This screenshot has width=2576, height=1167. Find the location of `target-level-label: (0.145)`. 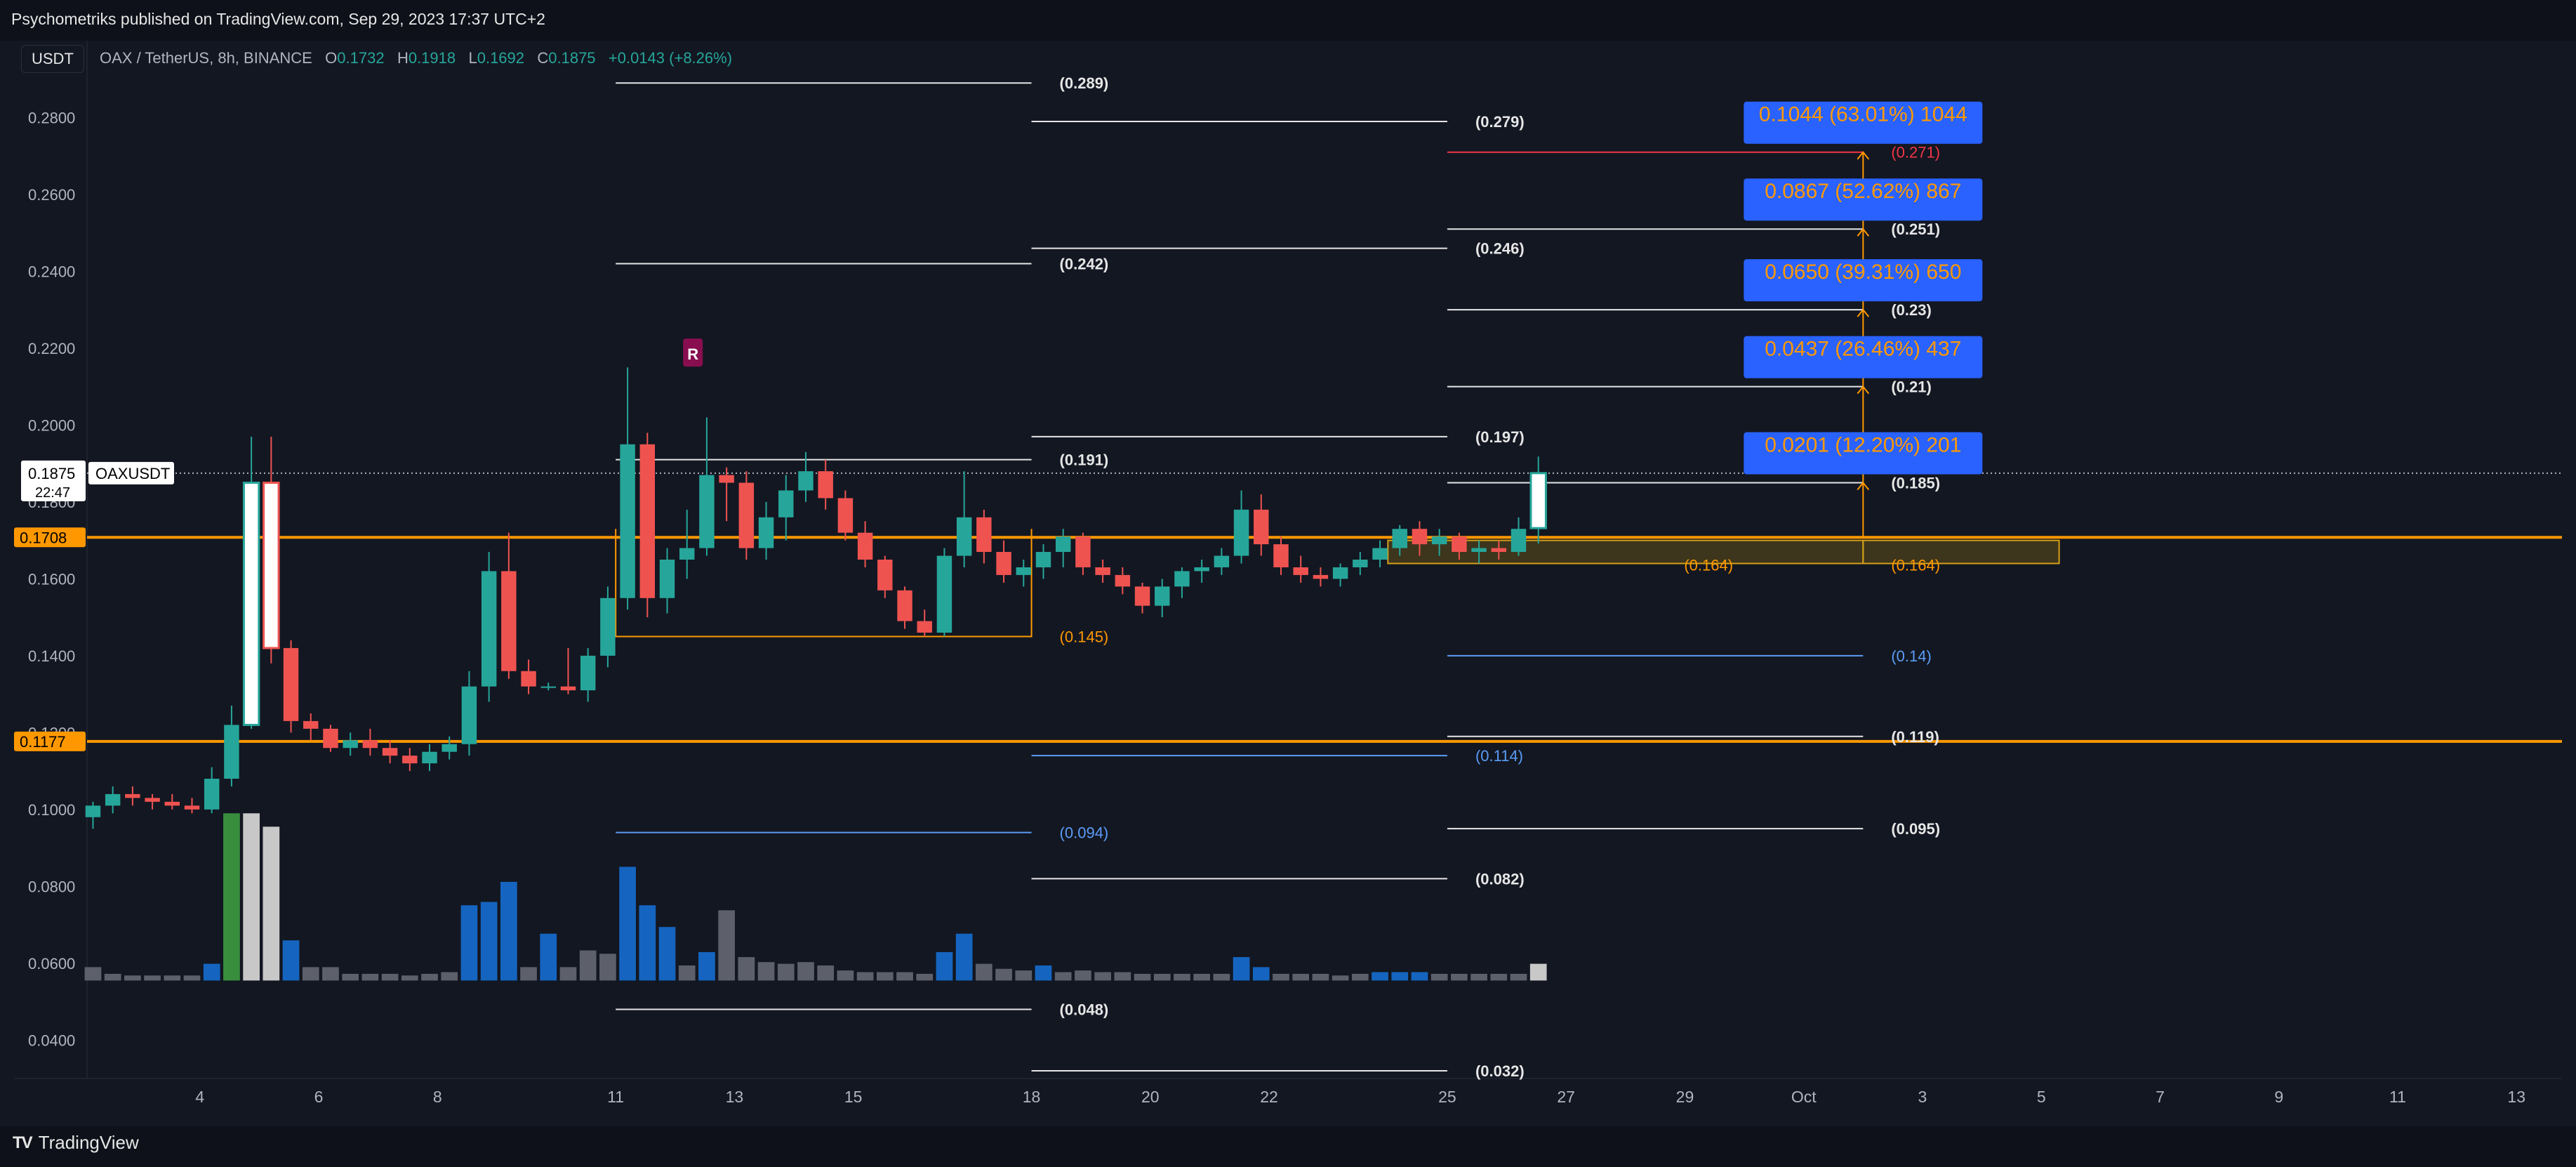

target-level-label: (0.145) is located at coordinates (1084, 636).